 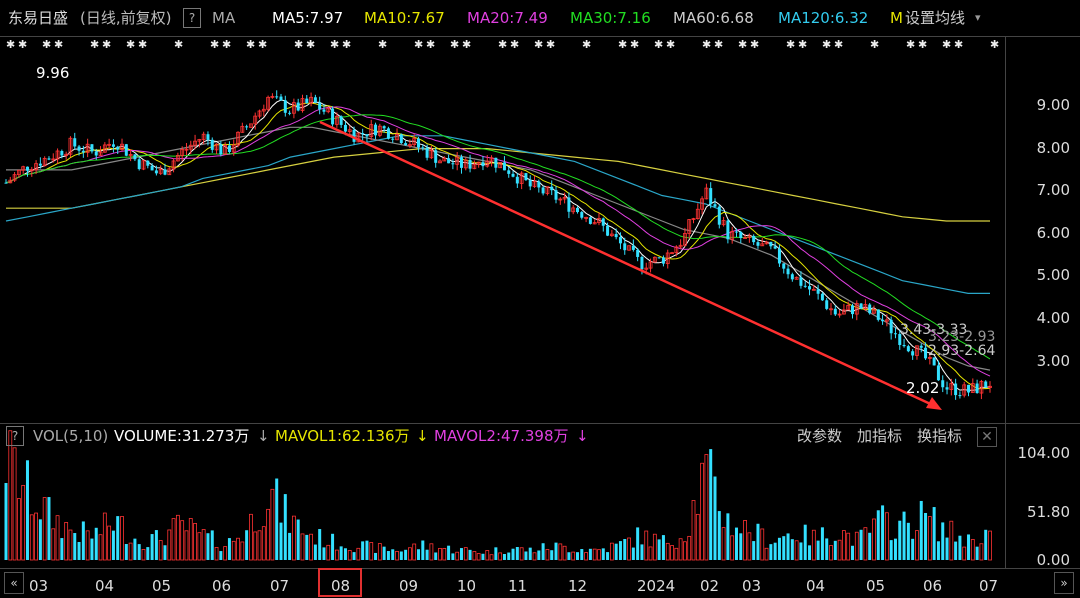 What do you see at coordinates (38, 18) in the screenshot?
I see `stock-name: 东易日盛` at bounding box center [38, 18].